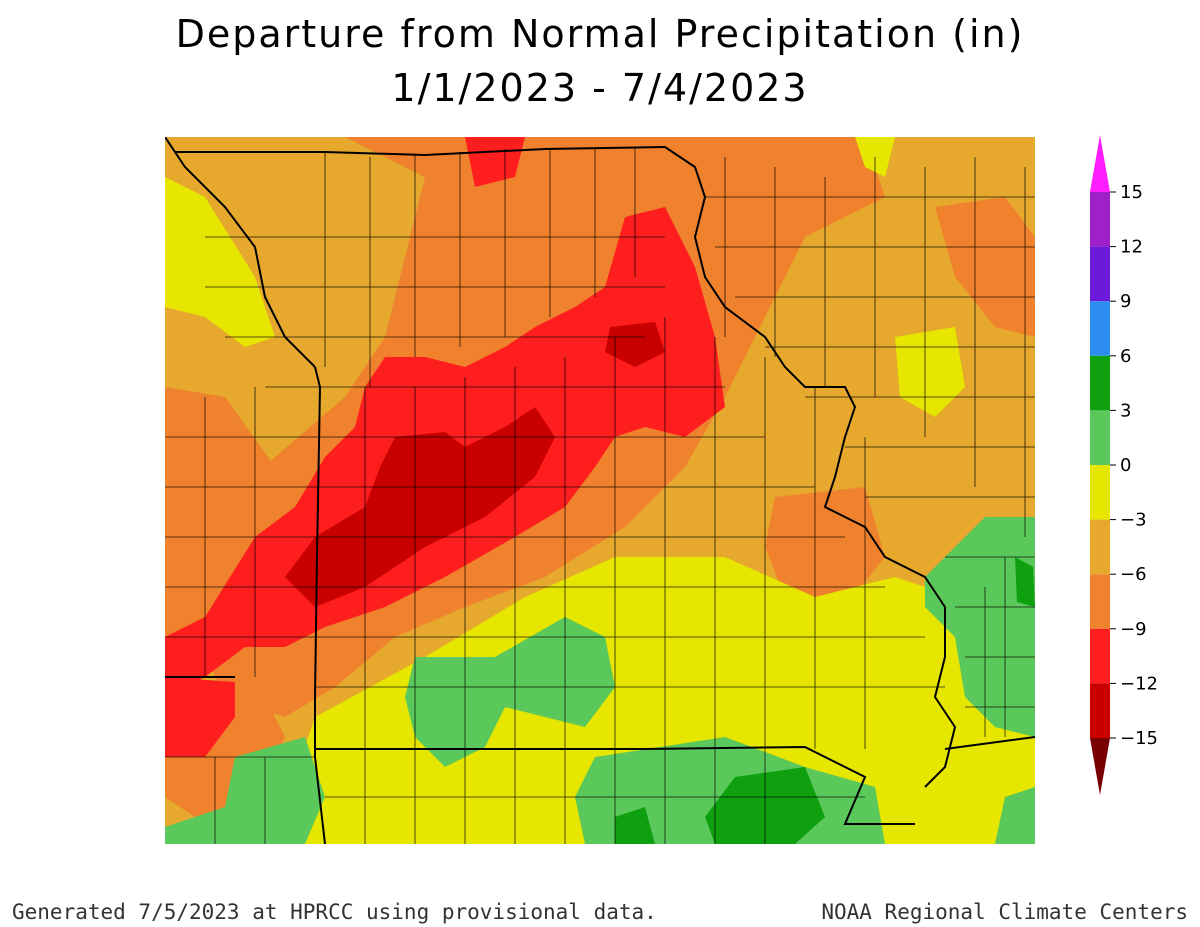 The width and height of the screenshot is (1200, 927). Describe the element at coordinates (825, 547) in the screenshot. I see `region-orange-southeast` at that location.